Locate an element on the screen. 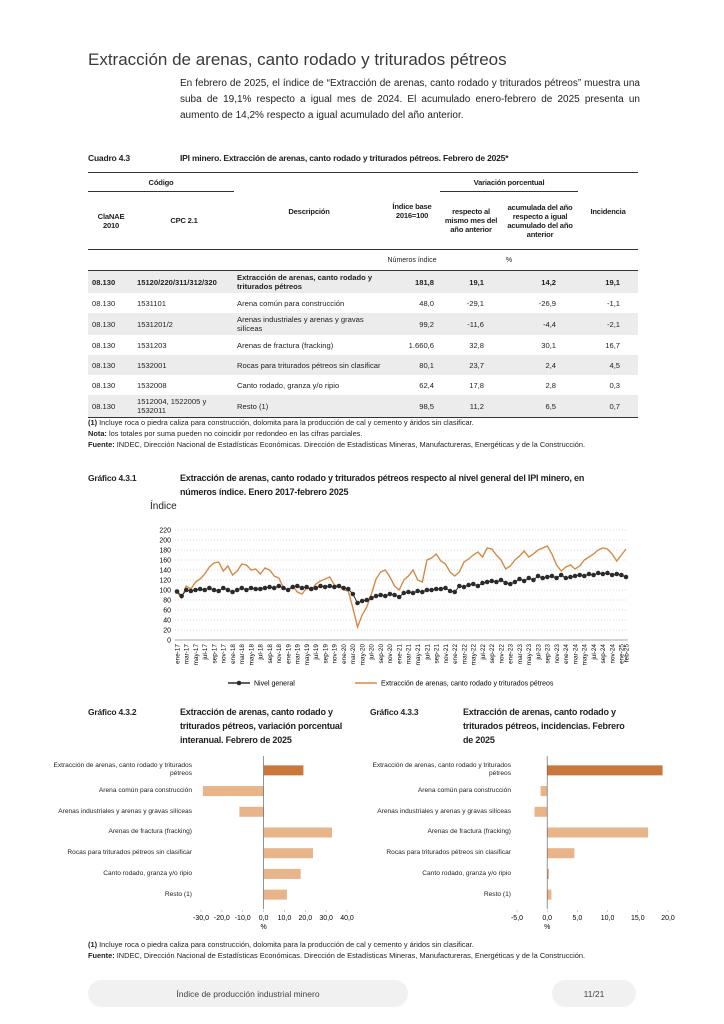 The width and height of the screenshot is (724, 1024). note-label: Nota: is located at coordinates (97, 433).